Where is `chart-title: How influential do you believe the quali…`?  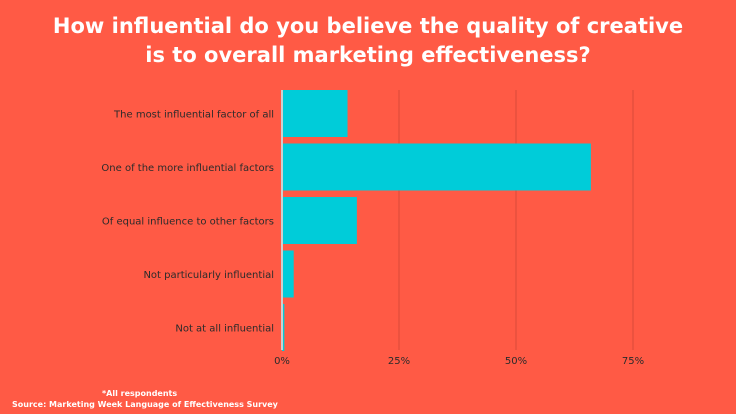 chart-title: How influential do you believe the quali… is located at coordinates (368, 41).